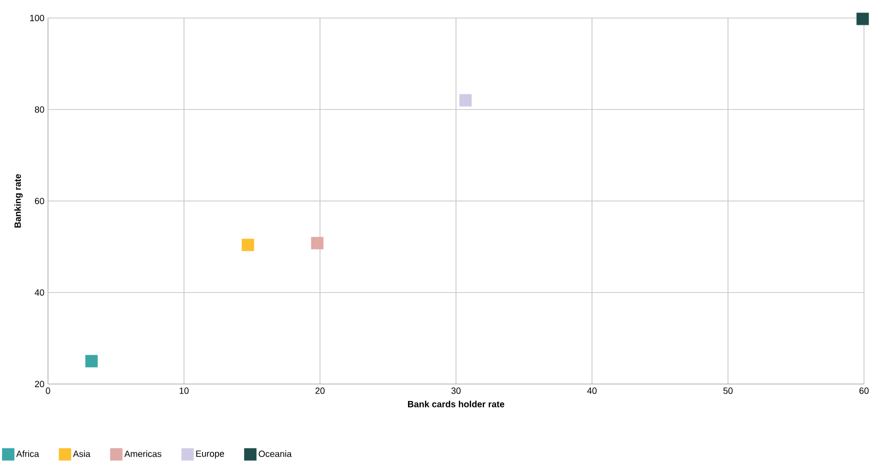 This screenshot has width=874, height=472. Describe the element at coordinates (39, 384) in the screenshot. I see `y-tick-label: 20` at that location.